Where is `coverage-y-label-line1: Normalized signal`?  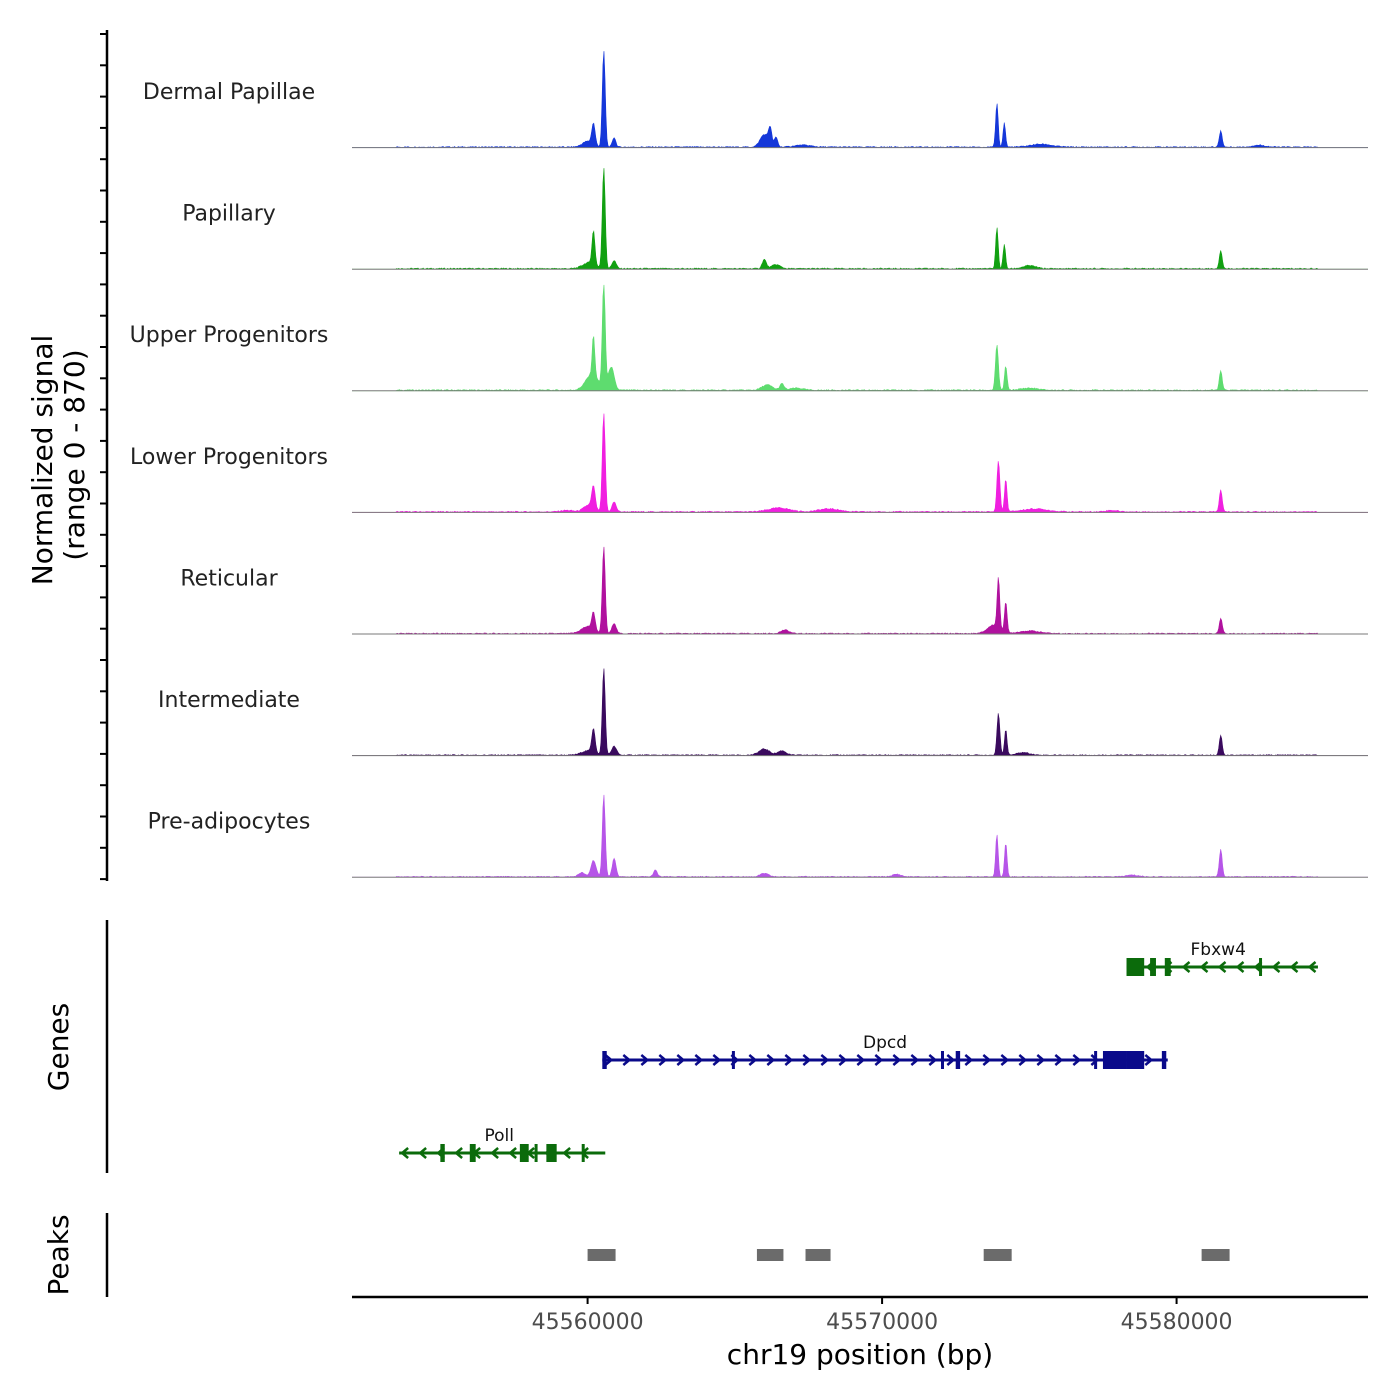
coverage-y-label-line1: Normalized signal is located at coordinates (42, 460).